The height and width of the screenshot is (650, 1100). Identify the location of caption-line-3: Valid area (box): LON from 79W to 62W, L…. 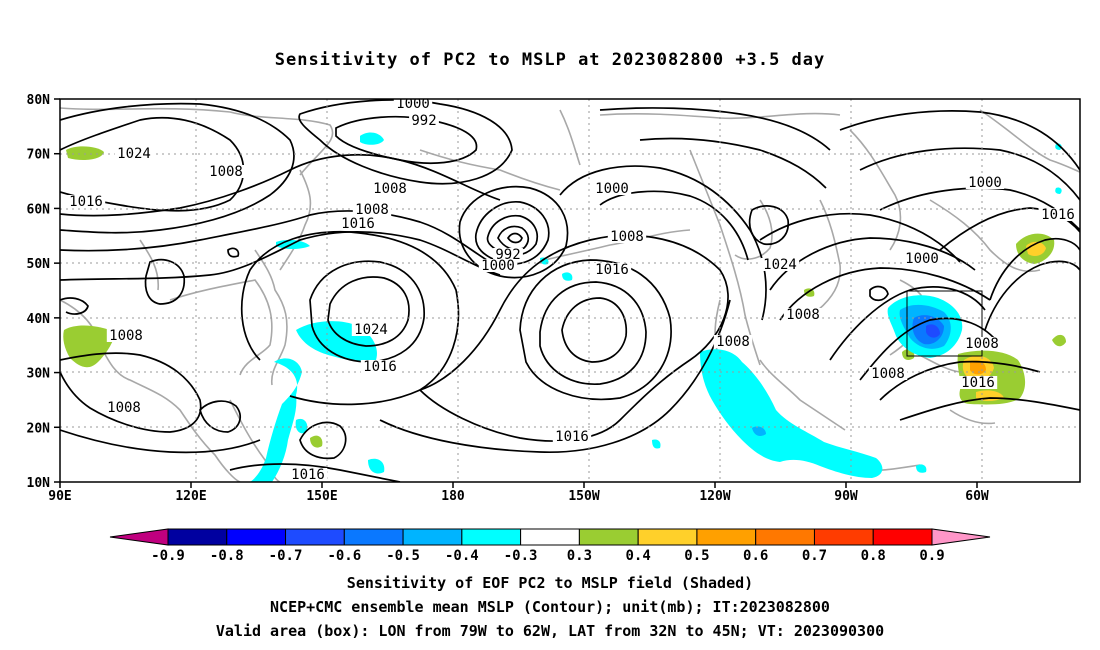
(550, 631).